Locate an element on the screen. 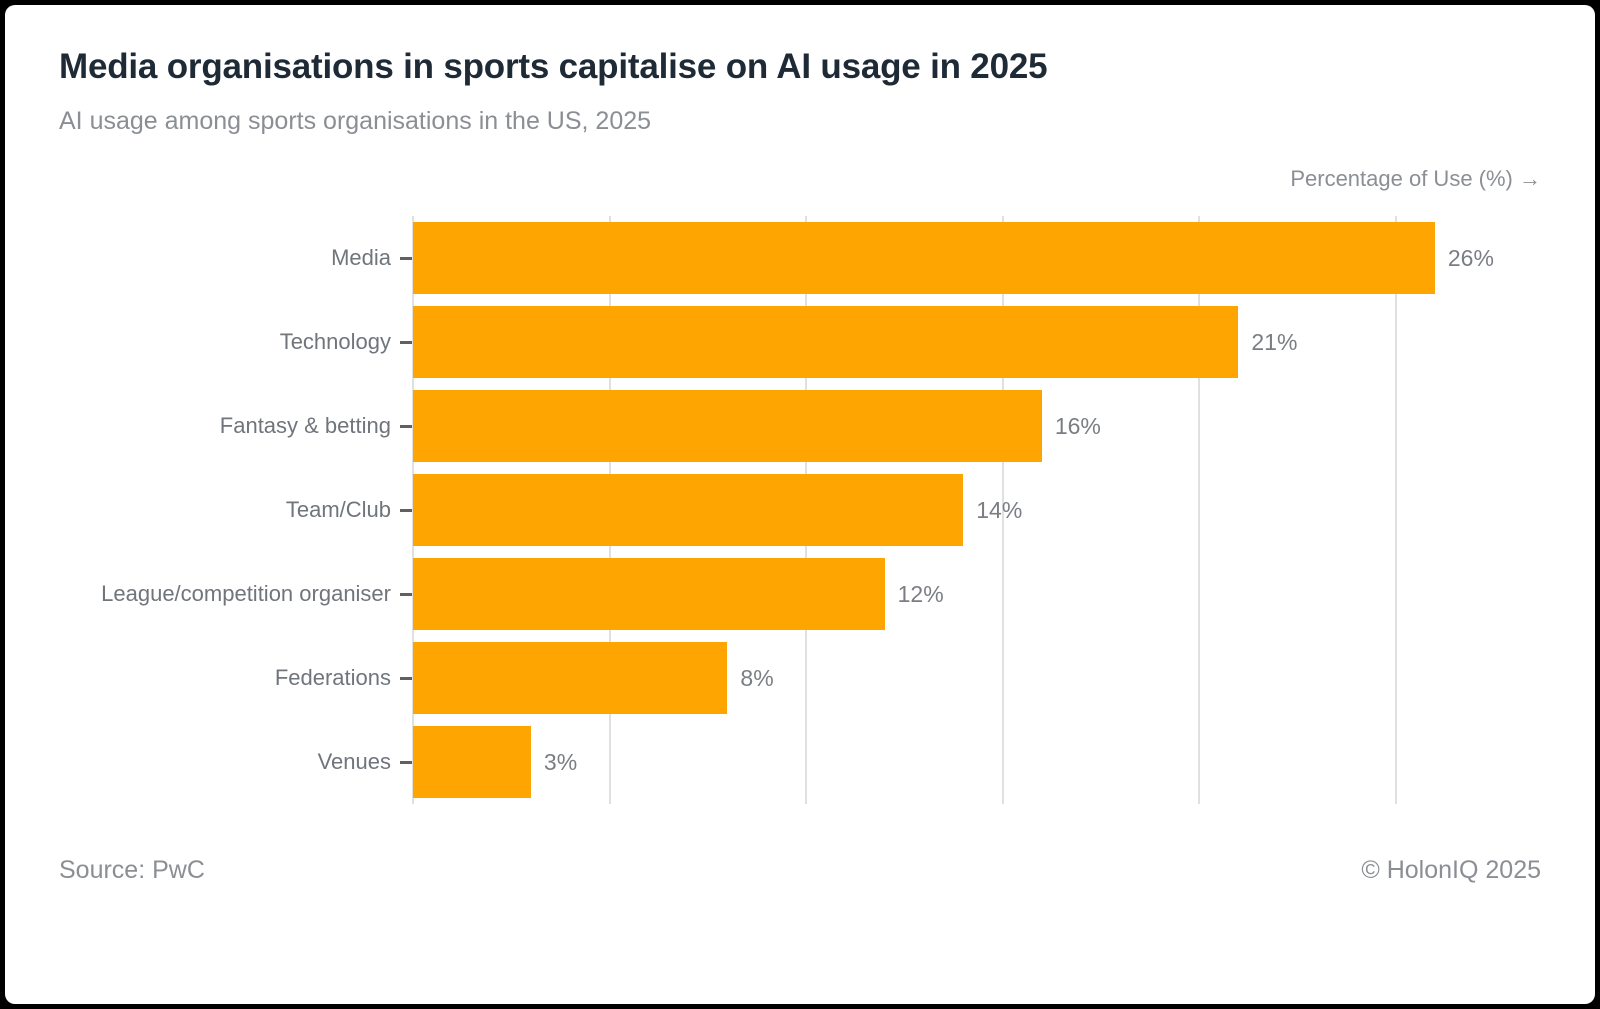 The height and width of the screenshot is (1009, 1600). category-label: Federations is located at coordinates (332, 677).